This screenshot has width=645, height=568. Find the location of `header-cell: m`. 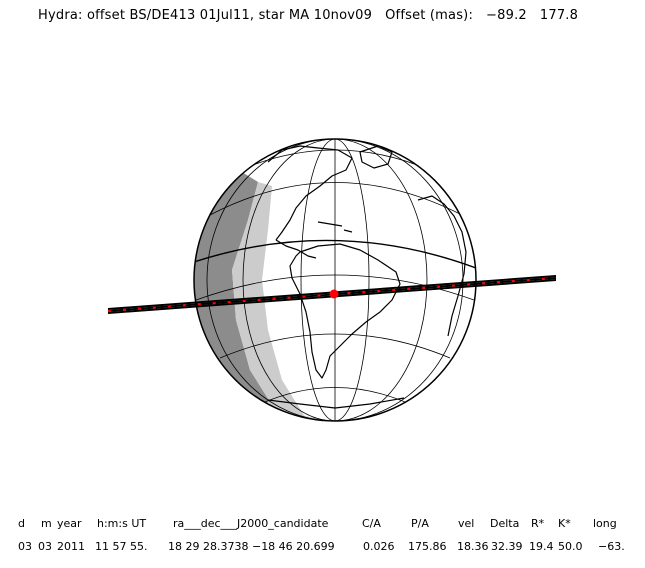

header-cell: m is located at coordinates (46, 523).